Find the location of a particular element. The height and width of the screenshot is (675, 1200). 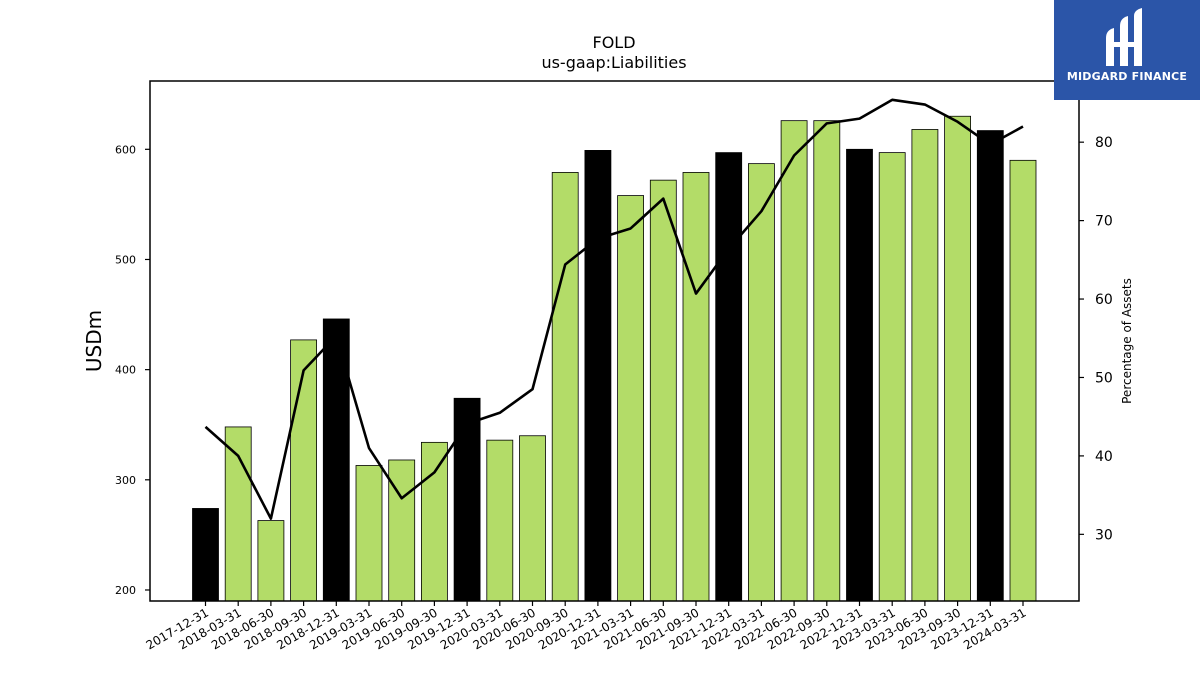

y2-tick-label: 80 is located at coordinates (1104, 143).